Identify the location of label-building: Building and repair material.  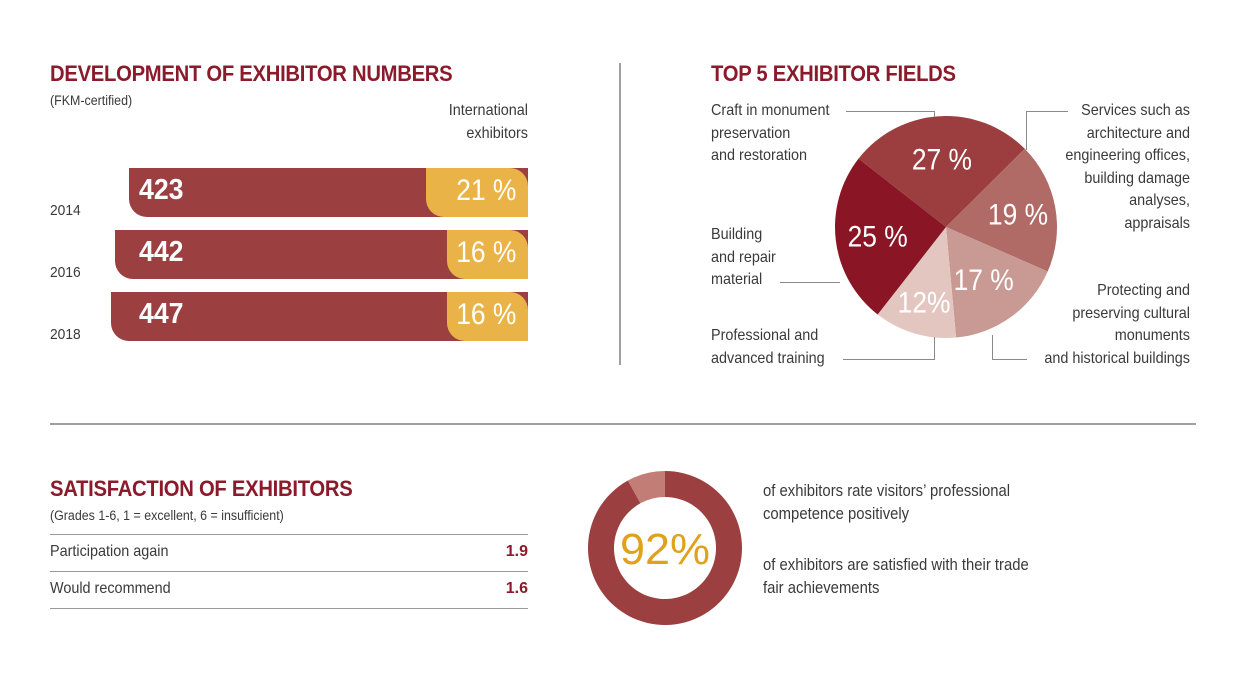
(743, 258).